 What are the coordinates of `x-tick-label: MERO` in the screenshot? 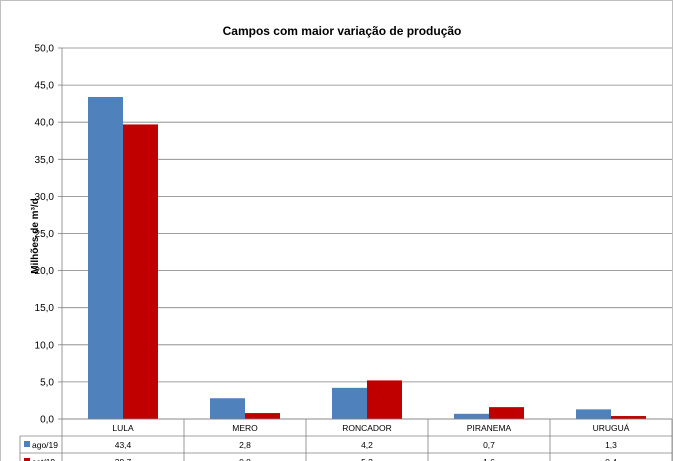 It's located at (245, 428).